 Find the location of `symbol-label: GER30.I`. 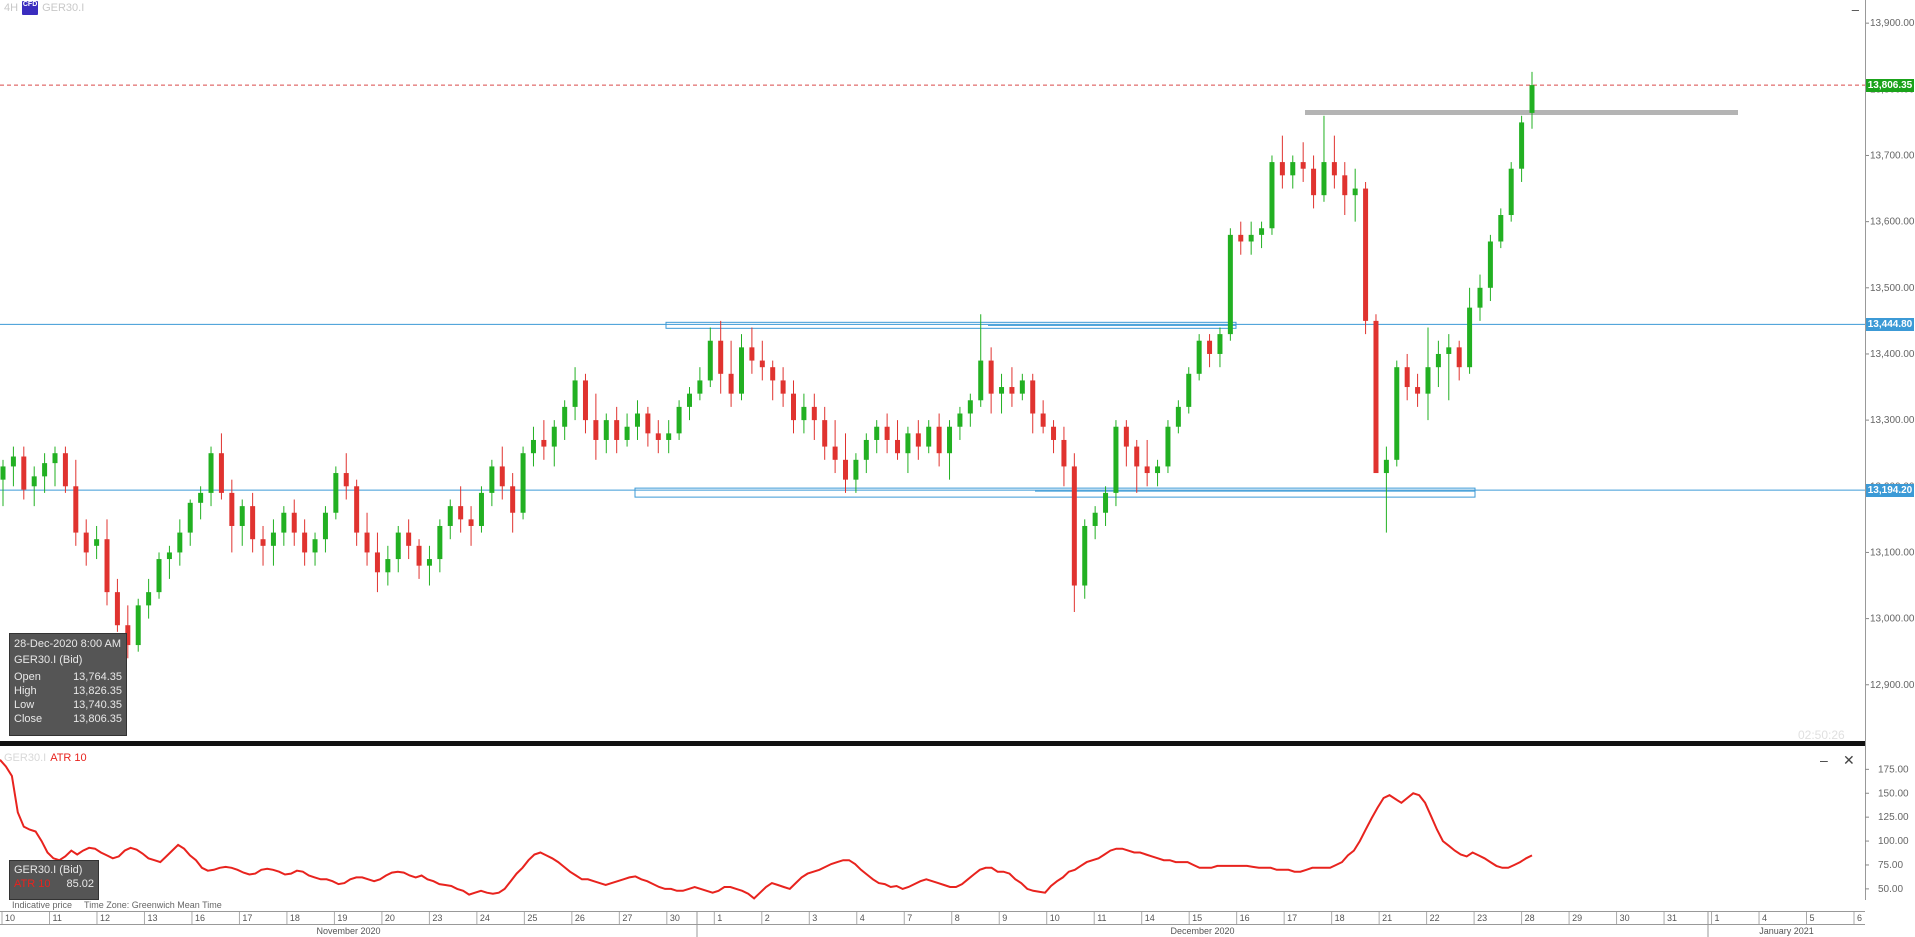

symbol-label: GER30.I is located at coordinates (63, 8).